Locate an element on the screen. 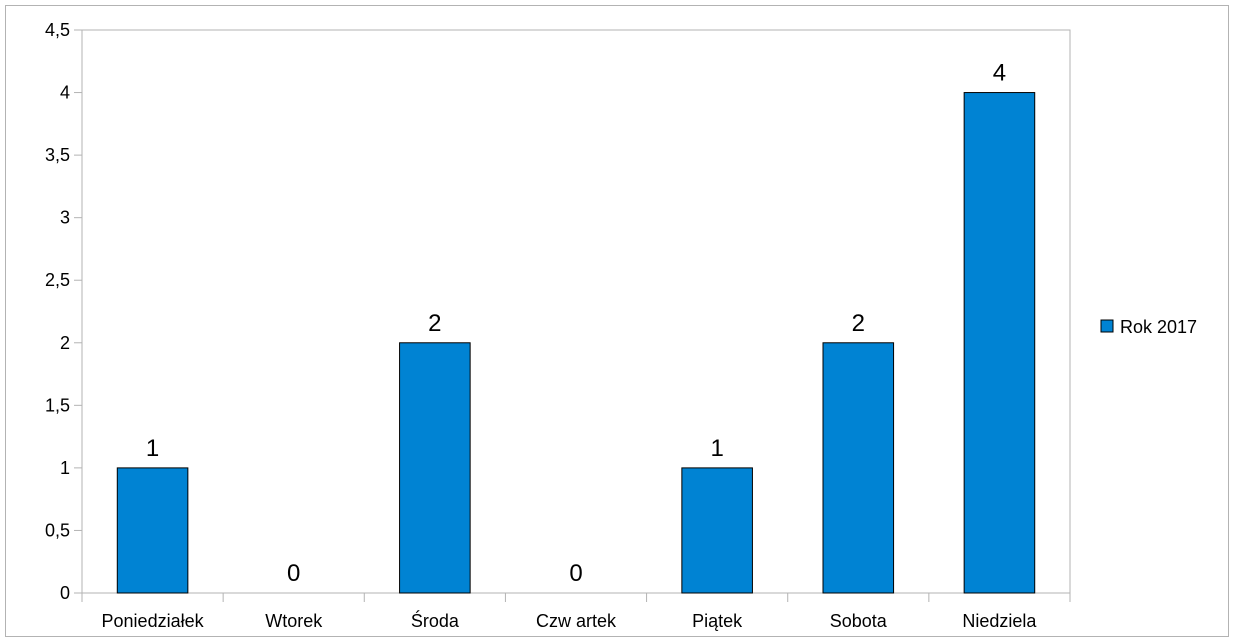 The height and width of the screenshot is (642, 1236). y-tick-label: 0,5 is located at coordinates (57, 530).